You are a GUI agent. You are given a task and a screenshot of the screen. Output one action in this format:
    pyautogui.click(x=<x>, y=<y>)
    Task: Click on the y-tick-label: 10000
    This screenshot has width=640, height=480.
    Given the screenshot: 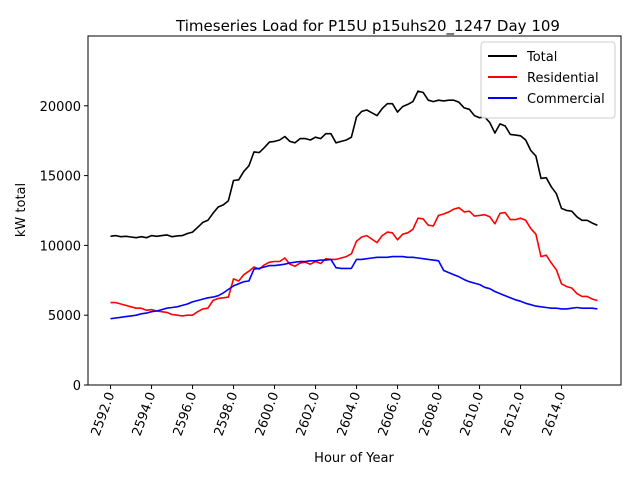 What is the action you would take?
    pyautogui.click(x=60, y=246)
    